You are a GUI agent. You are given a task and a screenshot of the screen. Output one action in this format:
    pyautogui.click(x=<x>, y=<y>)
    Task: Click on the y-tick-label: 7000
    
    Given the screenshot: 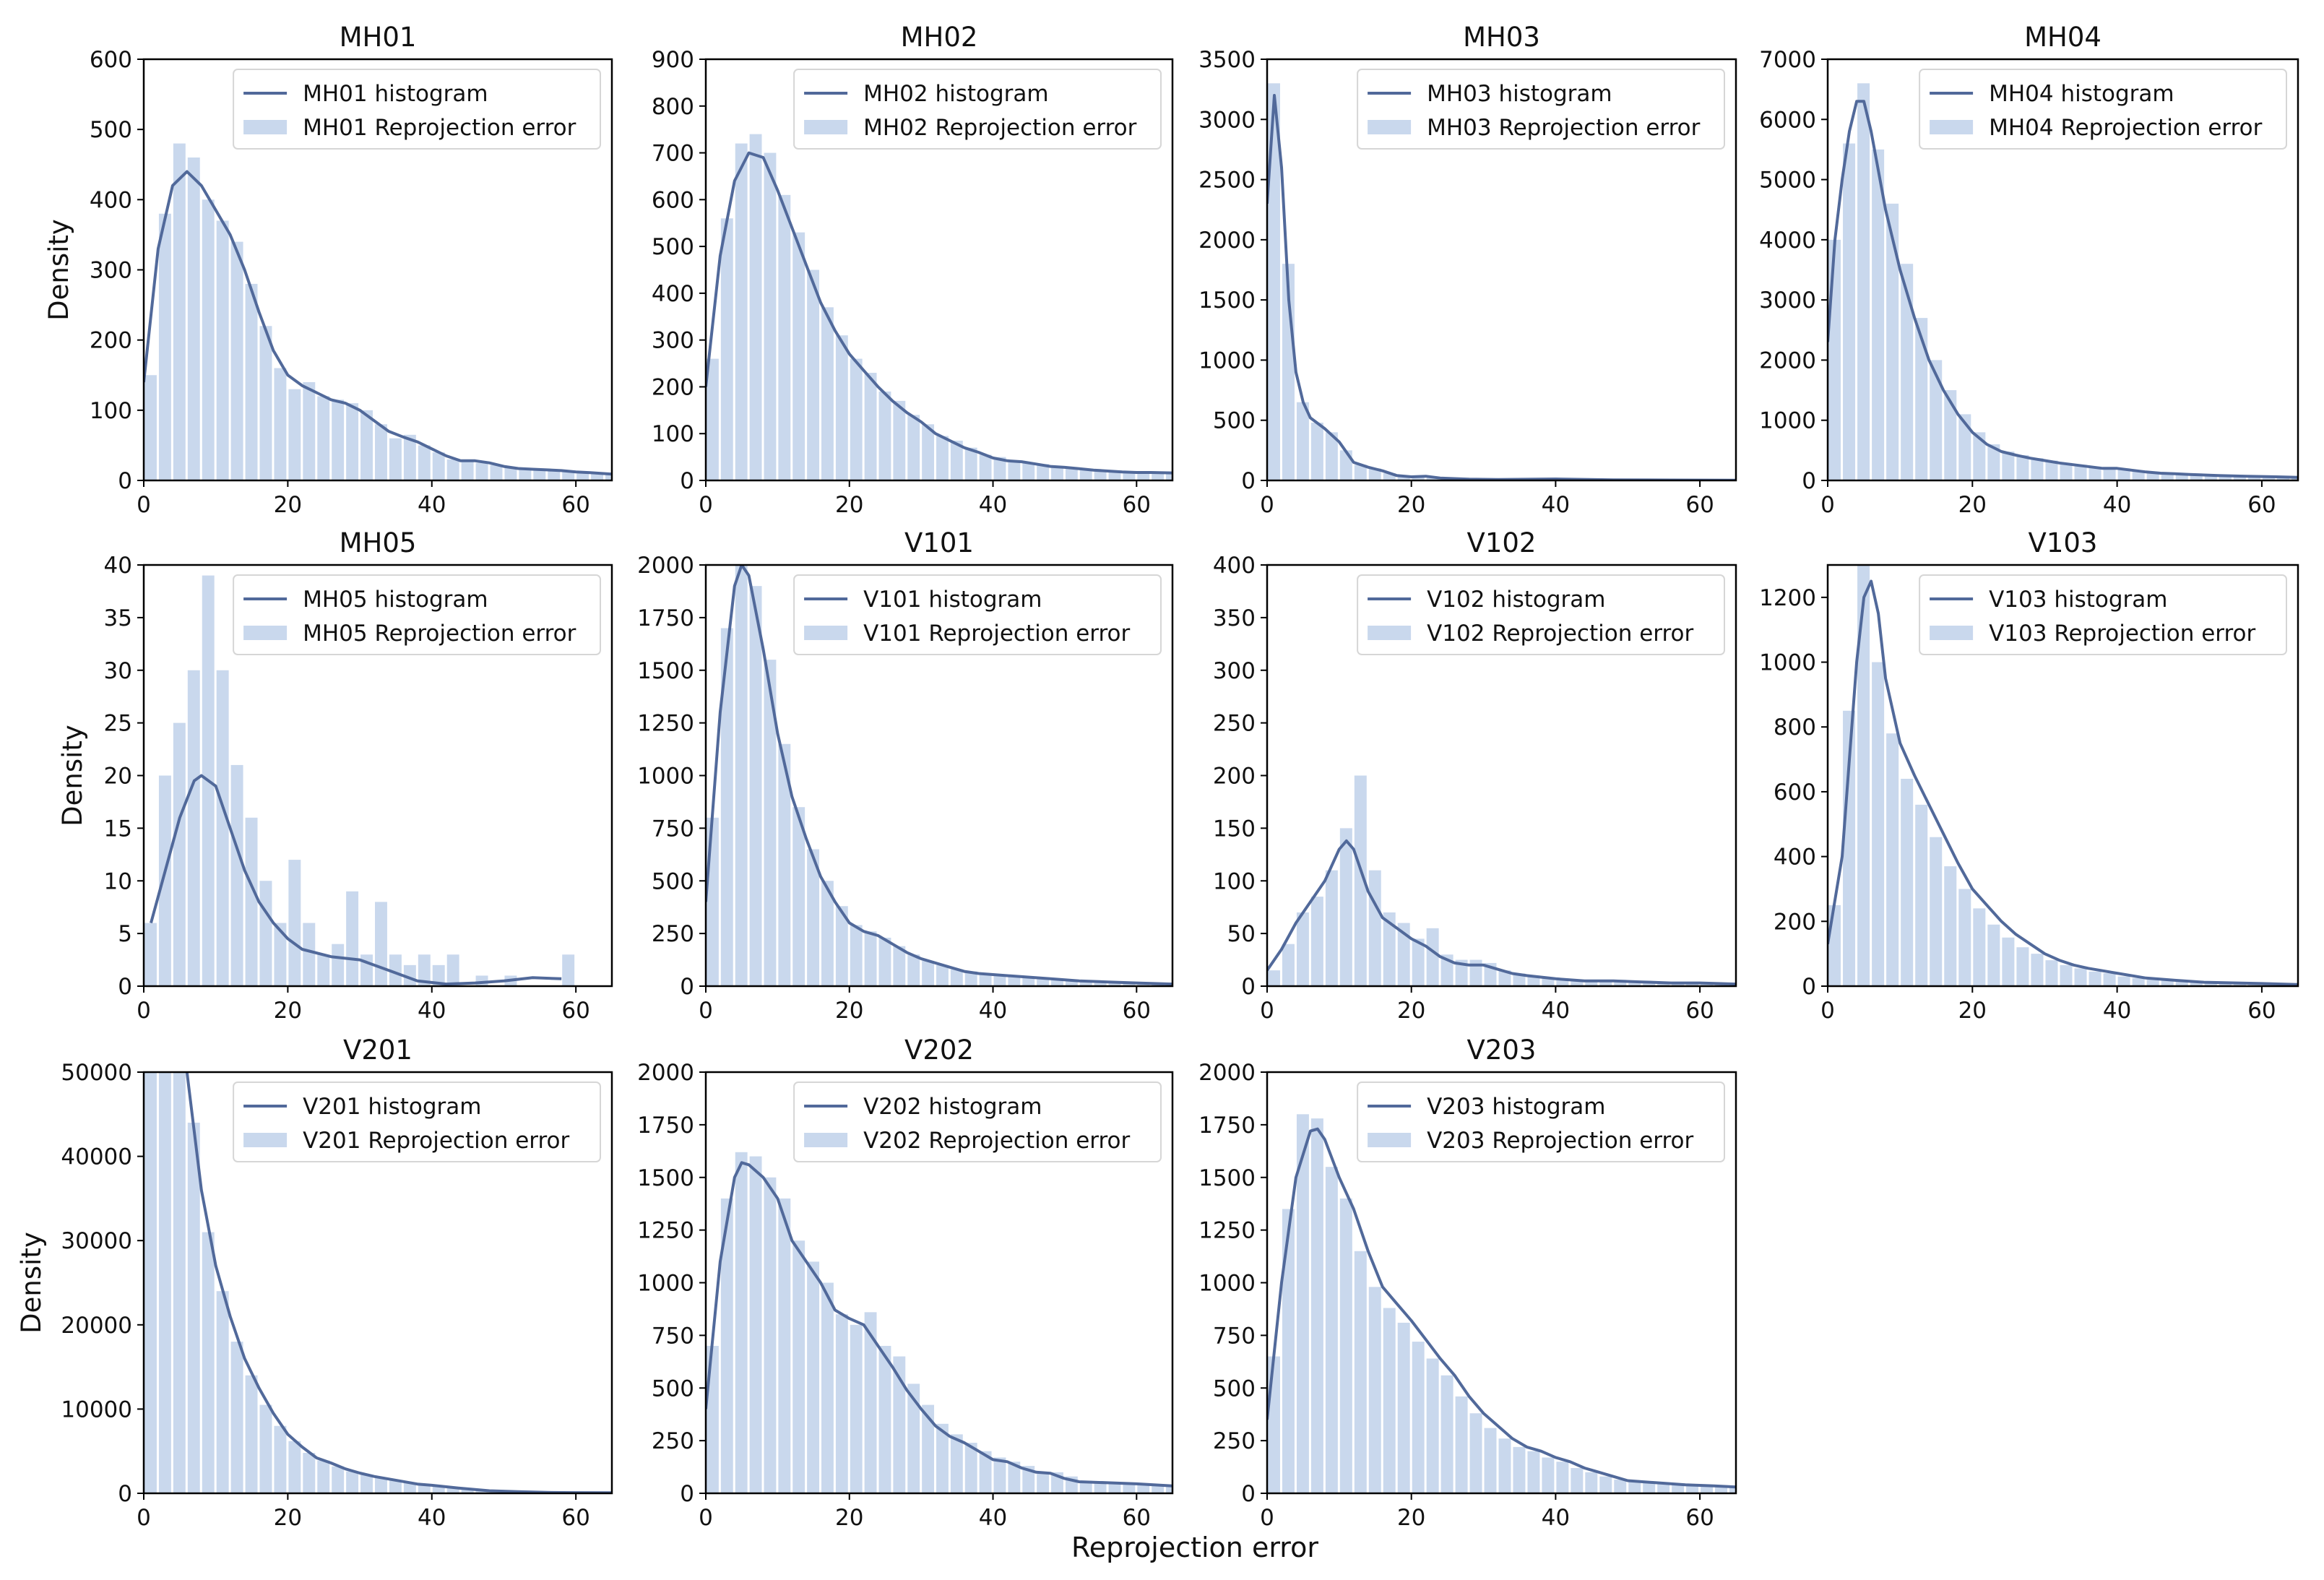 What is the action you would take?
    pyautogui.click(x=1787, y=60)
    